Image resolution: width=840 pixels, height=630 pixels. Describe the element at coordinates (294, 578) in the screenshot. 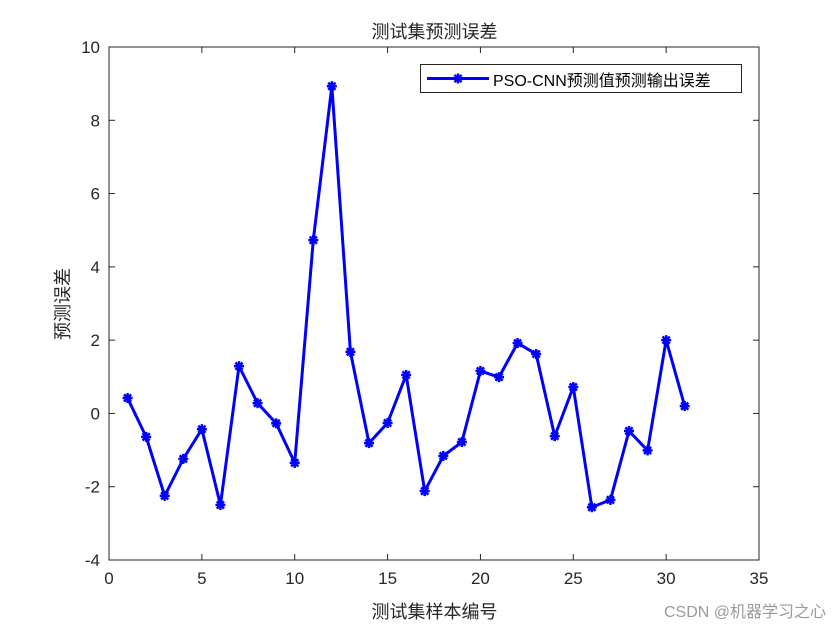

I see `x-tick-label: 10` at that location.